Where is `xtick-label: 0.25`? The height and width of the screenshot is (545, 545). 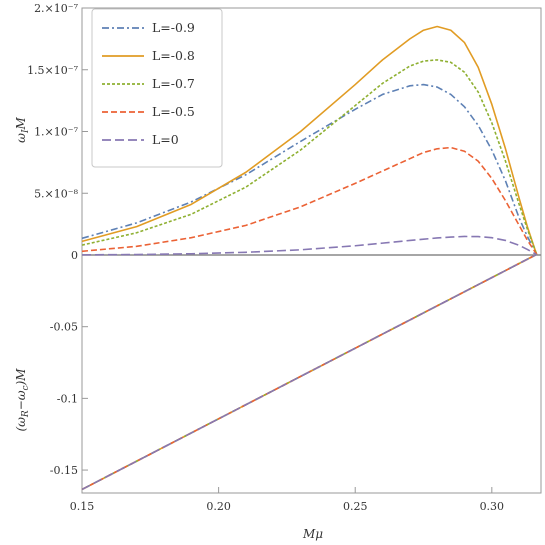
xtick-label: 0.25 is located at coordinates (355, 506).